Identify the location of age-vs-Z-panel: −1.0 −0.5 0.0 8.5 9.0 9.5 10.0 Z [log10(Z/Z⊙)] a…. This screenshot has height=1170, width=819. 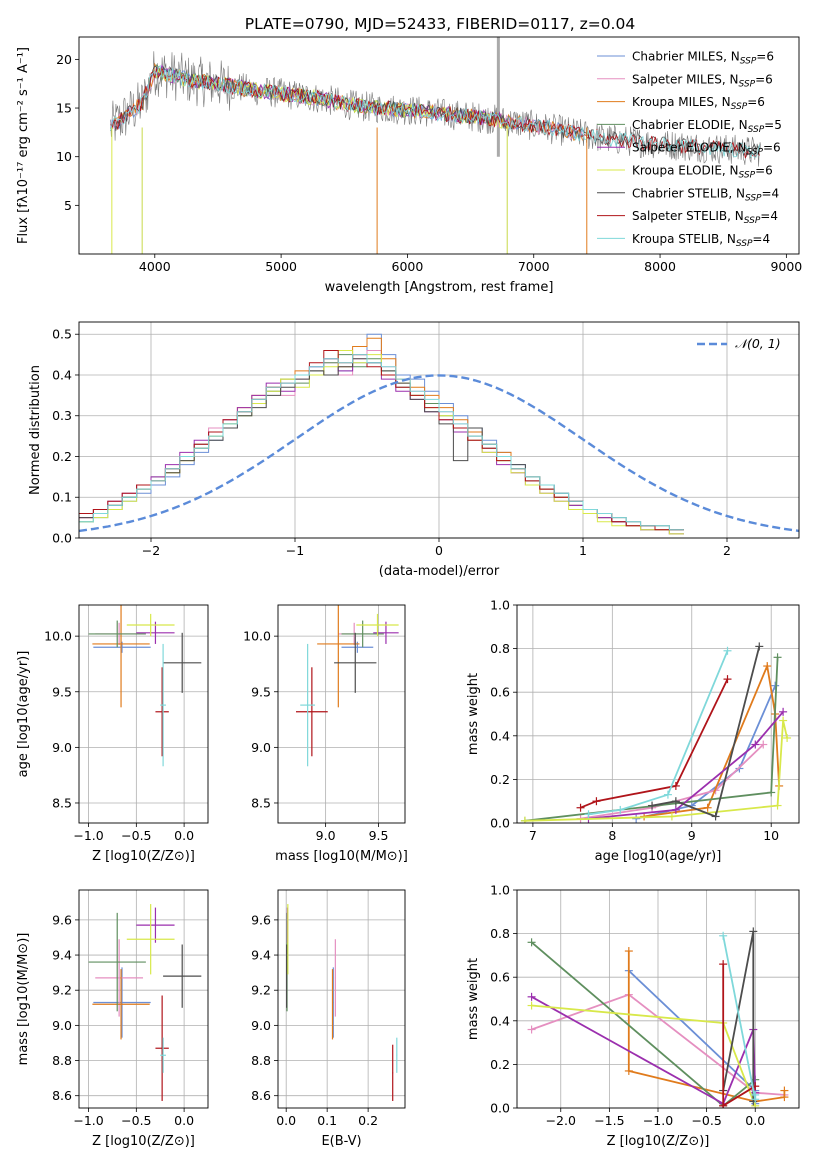
(112, 734).